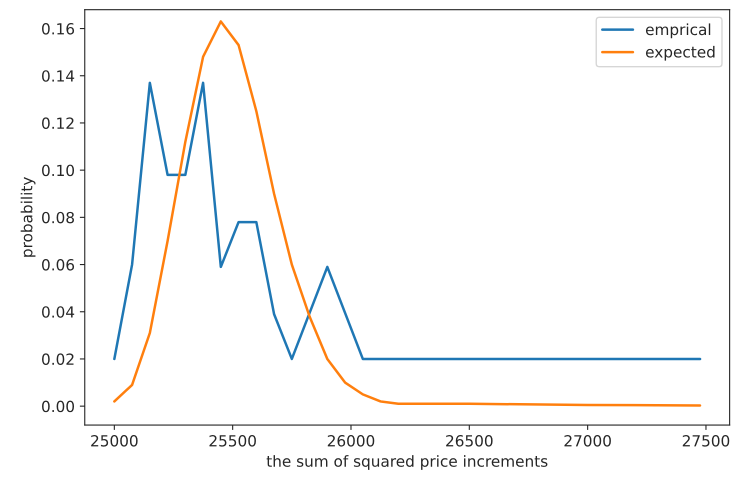 This screenshot has height=483, width=737. Describe the element at coordinates (58, 170) in the screenshot. I see `y-tick-label: 0.10` at that location.